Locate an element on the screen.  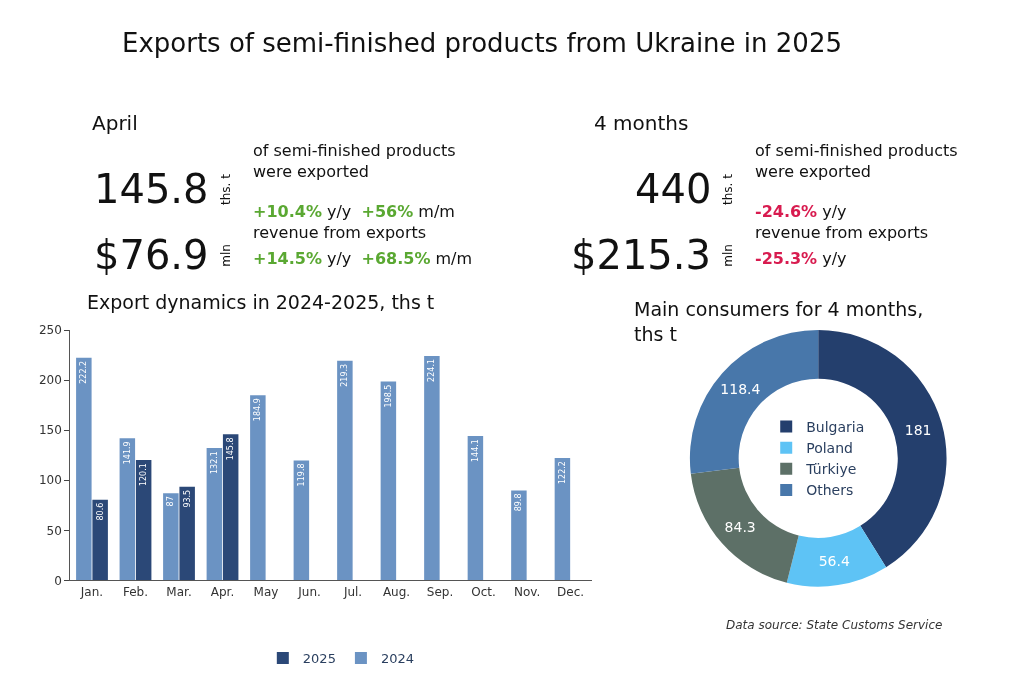
x-tick-label: Jun. is located at coordinates (309, 591).